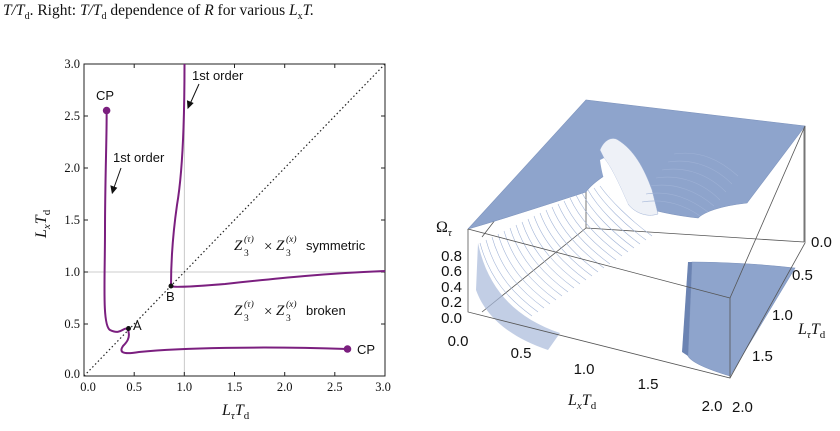  Describe the element at coordinates (234, 342) in the screenshot. I see `phase-boundary-lower-branch` at that location.